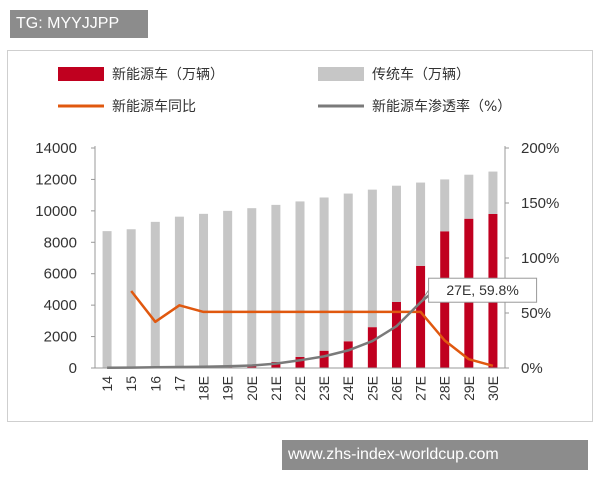  Describe the element at coordinates (540, 148) in the screenshot. I see `right-tick-label: 200%` at that location.